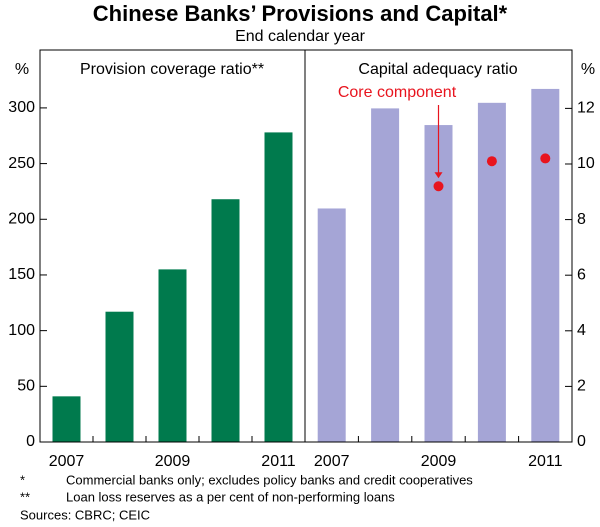  What do you see at coordinates (437, 69) in the screenshot?
I see `panel-title: Capital adequacy ratio` at bounding box center [437, 69].